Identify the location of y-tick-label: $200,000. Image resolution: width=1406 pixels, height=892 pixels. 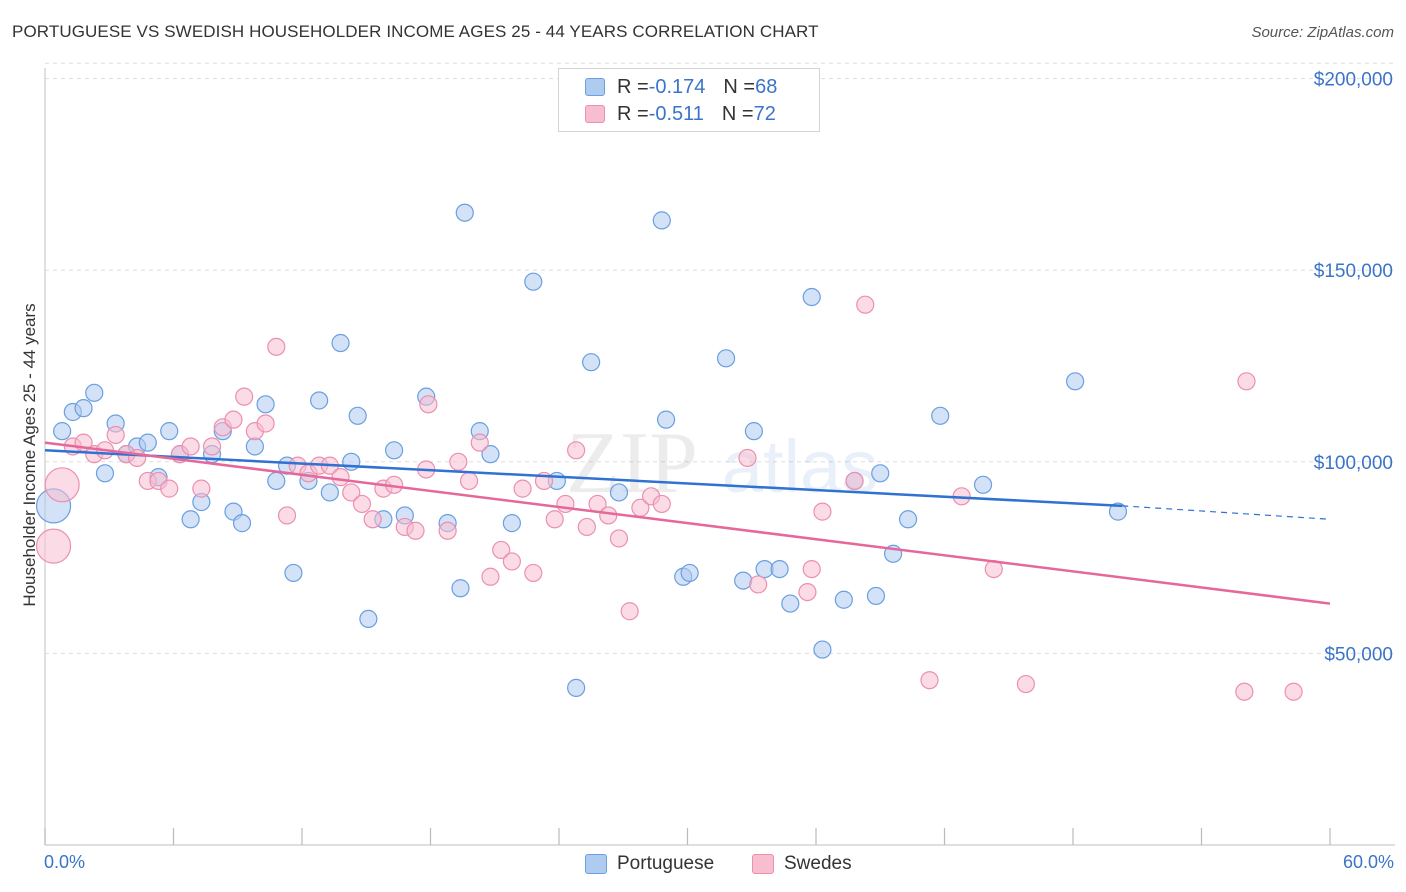
(1353, 80).